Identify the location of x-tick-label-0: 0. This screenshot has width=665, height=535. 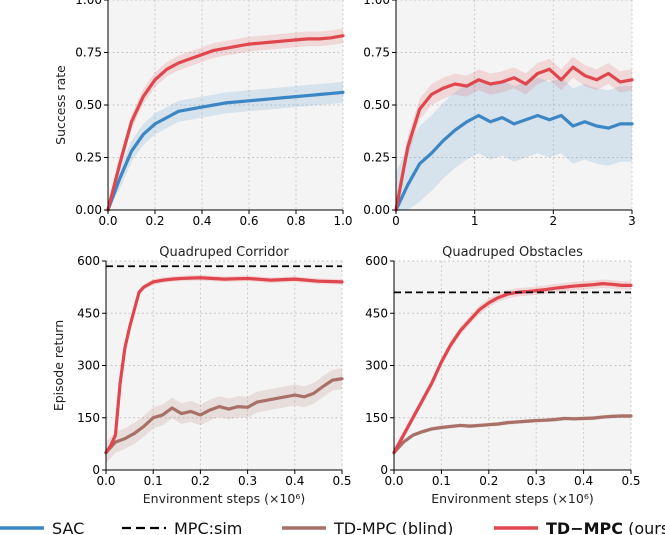
(396, 221).